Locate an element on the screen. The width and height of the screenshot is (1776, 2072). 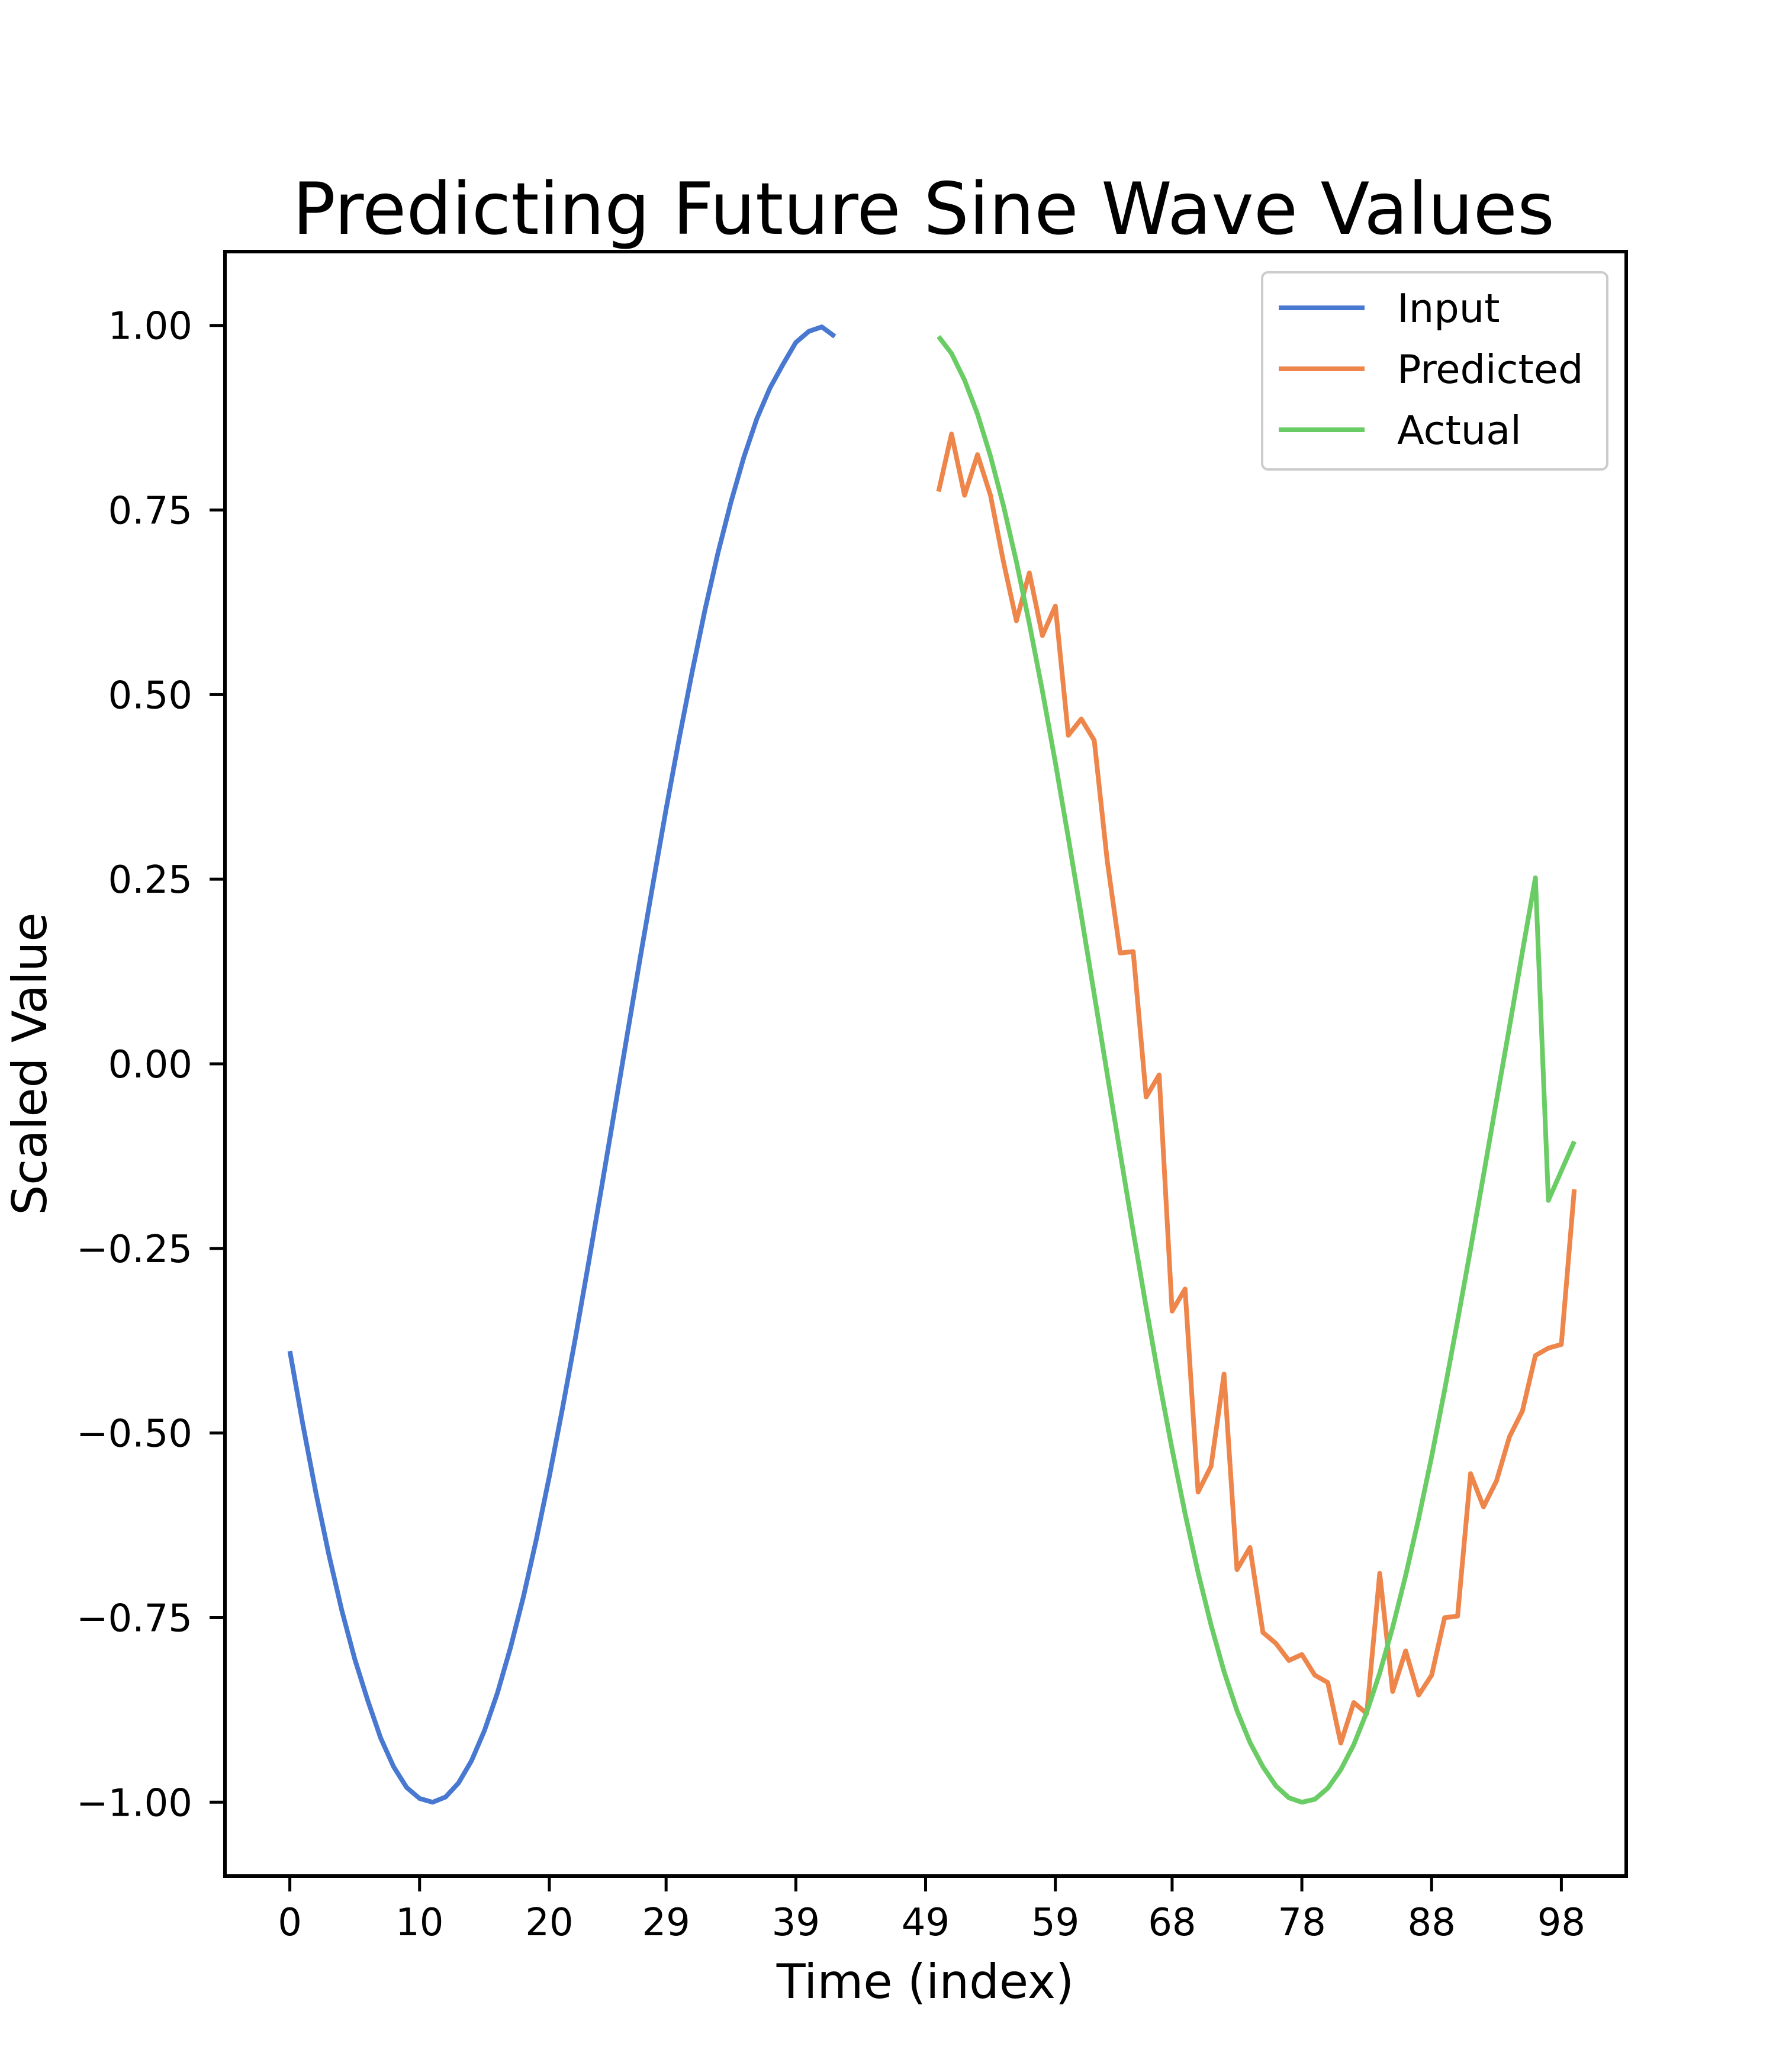
y-axis: −1.00 −0.75 −0.50 −0.25 0.00 0.25 0.50 0.75 1.00 is located at coordinates (150, 1065).